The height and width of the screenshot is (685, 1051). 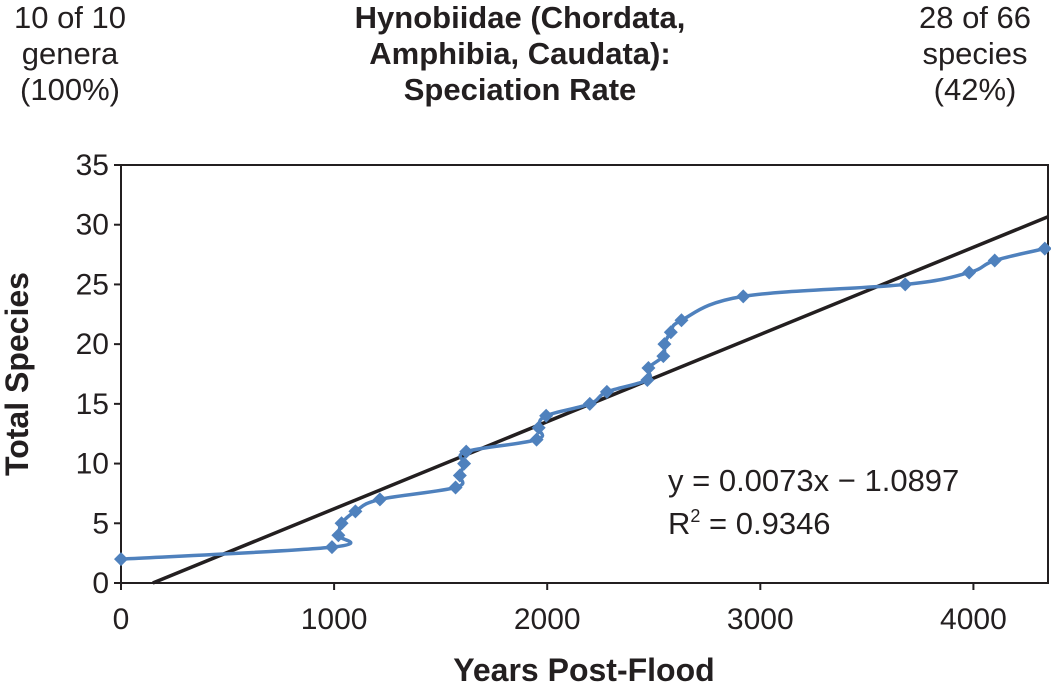 I want to click on genera-word-line: genera, so click(x=70, y=53).